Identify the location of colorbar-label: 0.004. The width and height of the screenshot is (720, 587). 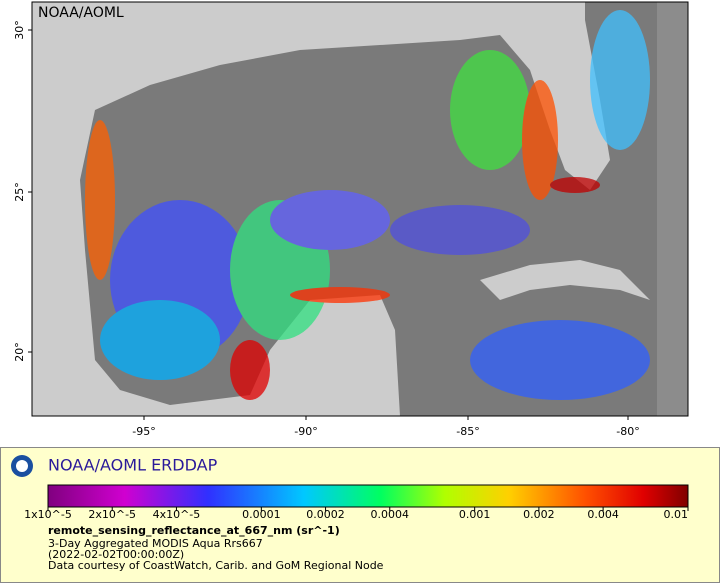
(603, 514).